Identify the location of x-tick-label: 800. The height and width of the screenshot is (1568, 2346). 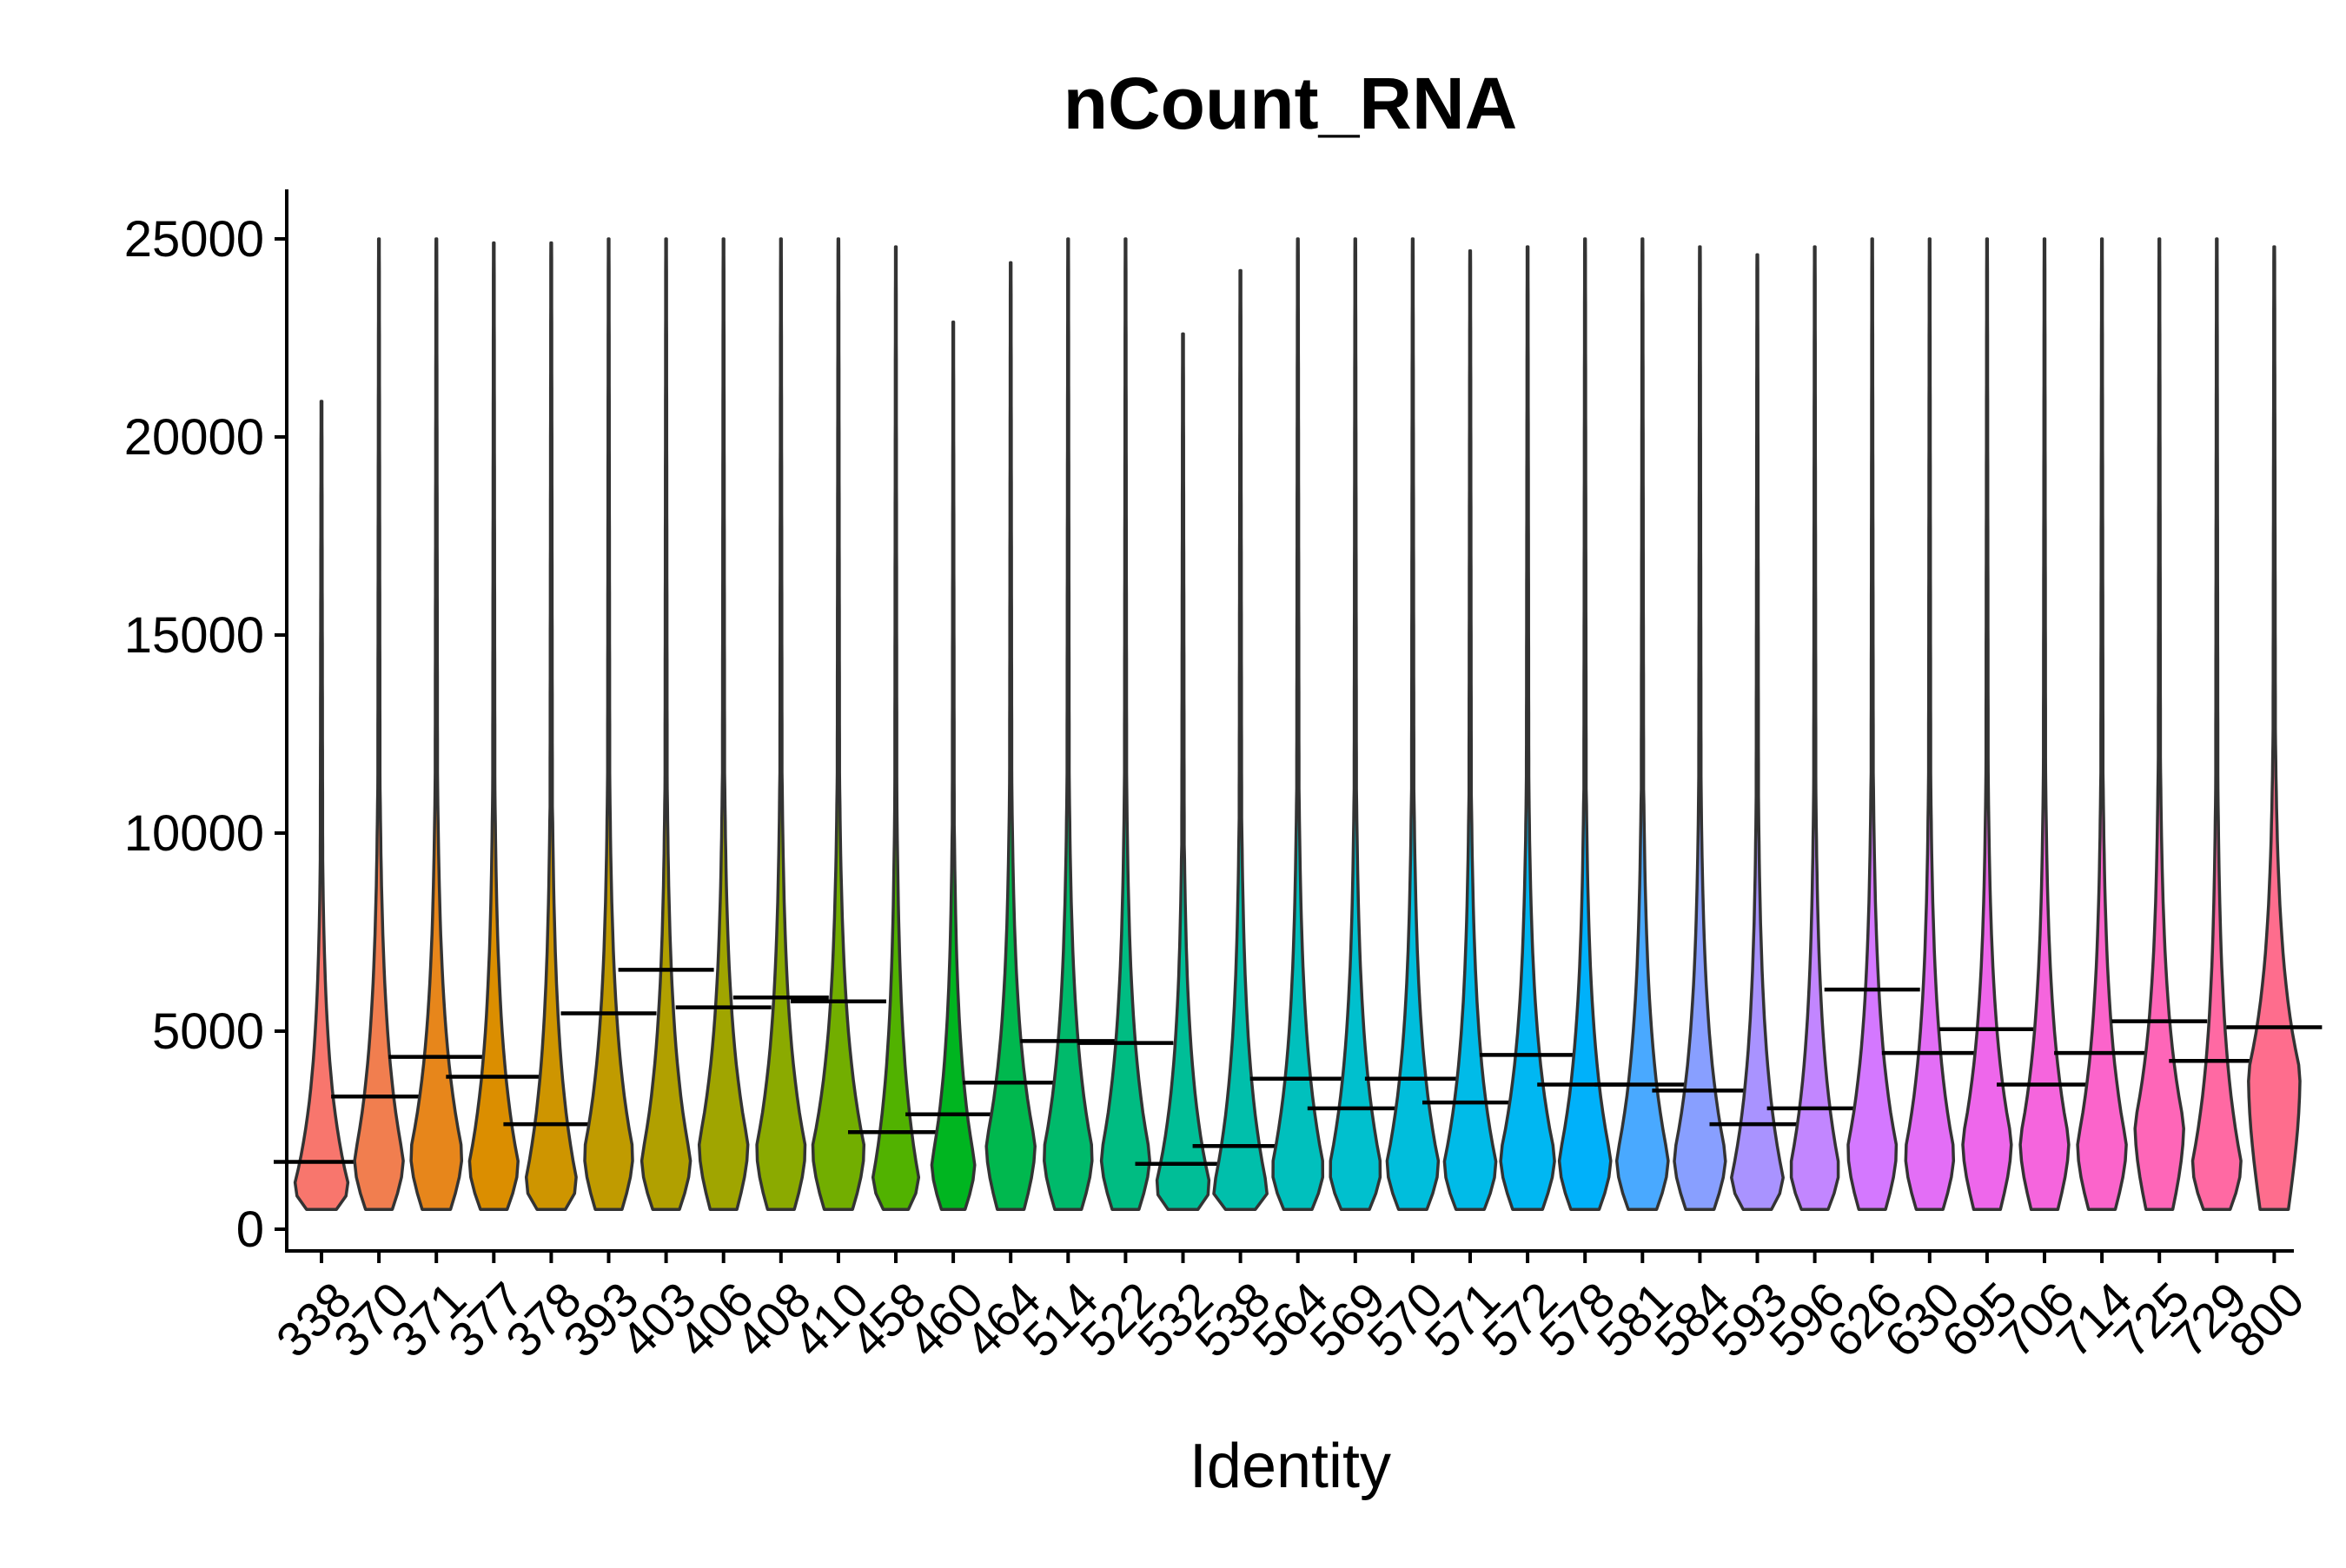
(2266, 1320).